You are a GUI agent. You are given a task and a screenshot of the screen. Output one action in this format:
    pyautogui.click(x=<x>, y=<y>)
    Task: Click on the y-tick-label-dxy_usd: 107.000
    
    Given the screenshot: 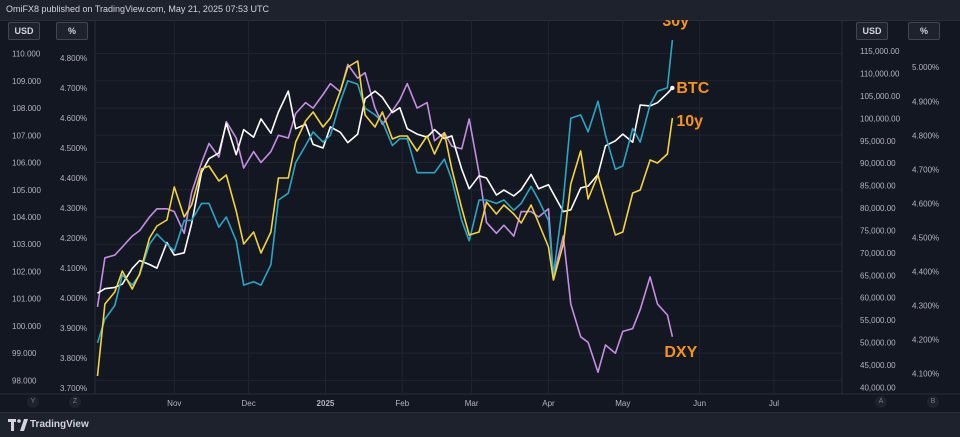 What is the action you would take?
    pyautogui.click(x=26, y=135)
    